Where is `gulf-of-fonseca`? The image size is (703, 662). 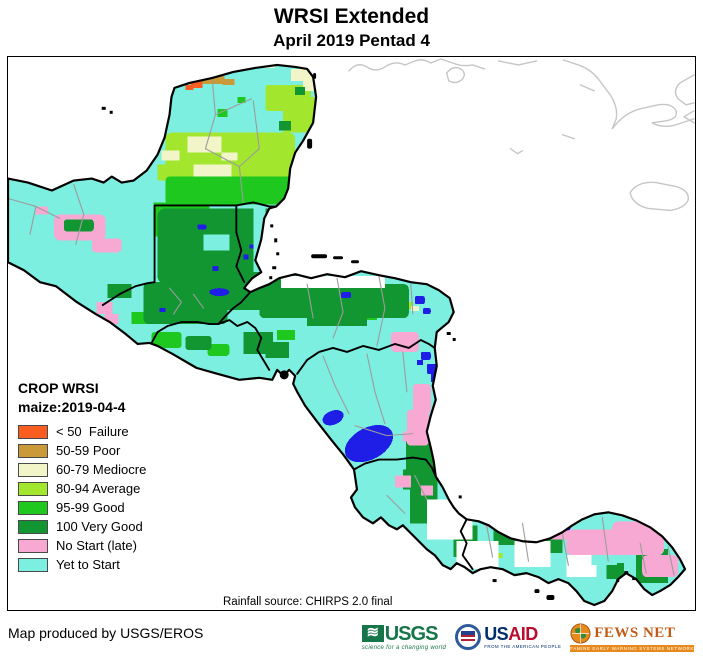
gulf-of-fonseca is located at coordinates (284, 375).